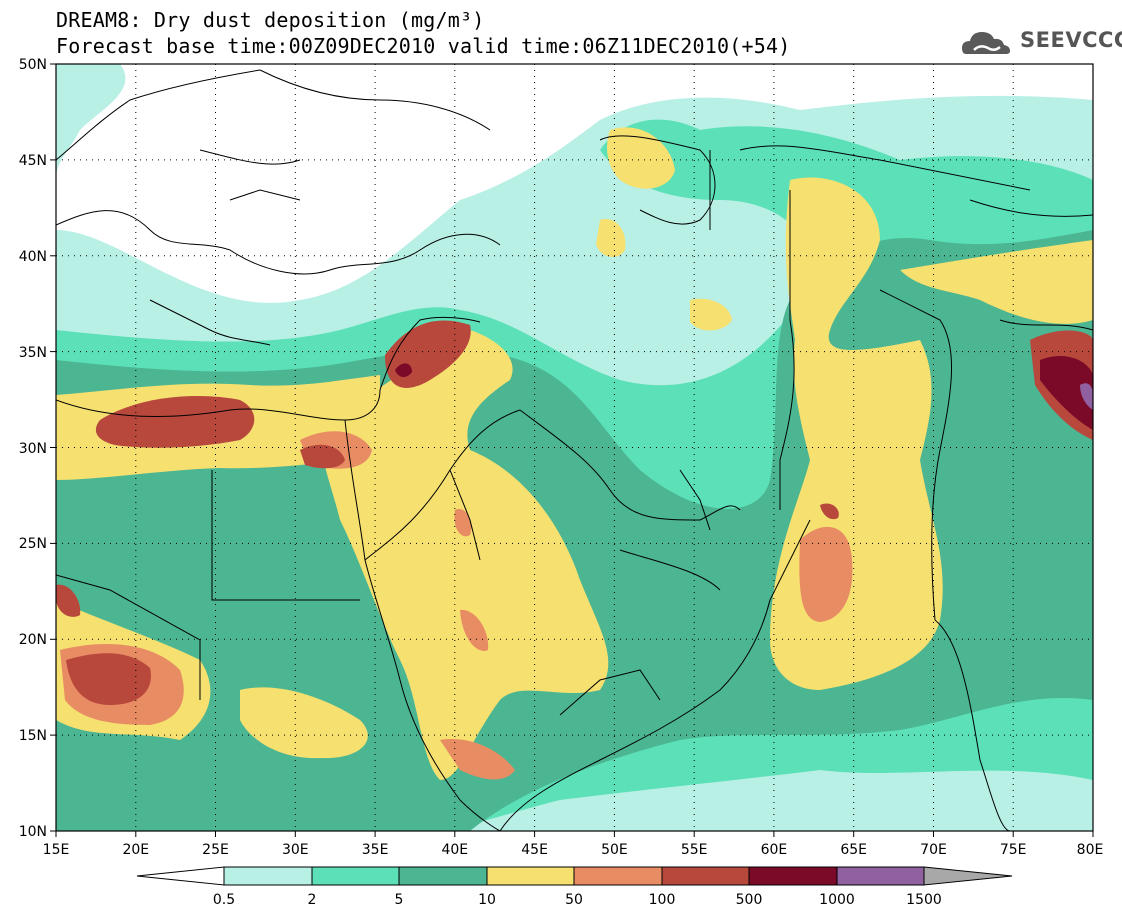 The height and width of the screenshot is (922, 1122). I want to click on lon-label: 40E, so click(454, 850).